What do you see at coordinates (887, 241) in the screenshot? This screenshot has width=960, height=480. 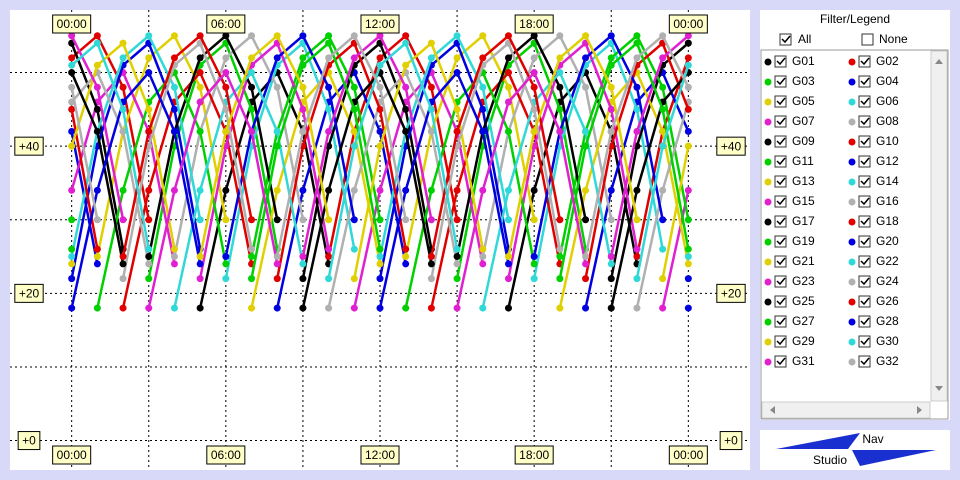 I see `legend-label: G20` at bounding box center [887, 241].